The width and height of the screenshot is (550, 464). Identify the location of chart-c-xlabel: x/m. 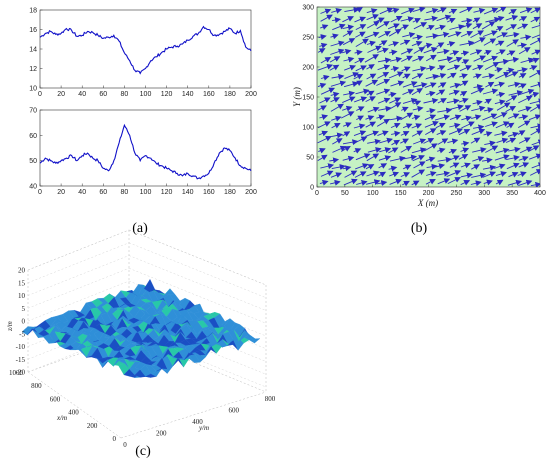
(61, 418).